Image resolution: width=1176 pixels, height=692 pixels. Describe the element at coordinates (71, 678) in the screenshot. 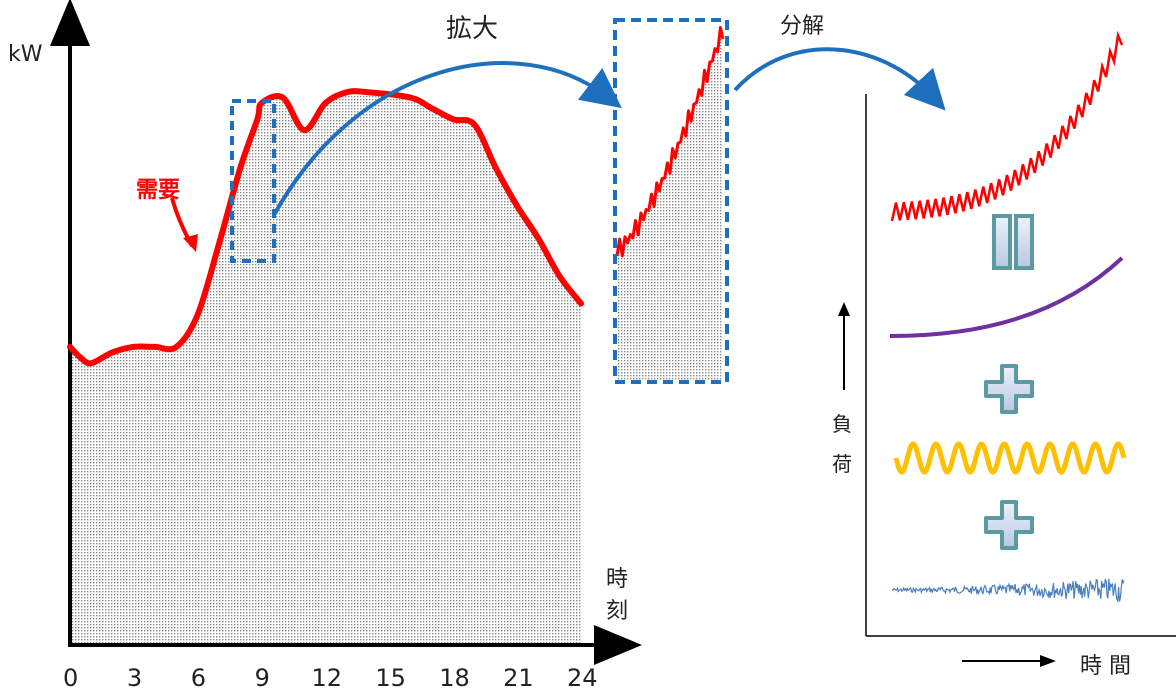

I see `x-tick-label: 0` at that location.